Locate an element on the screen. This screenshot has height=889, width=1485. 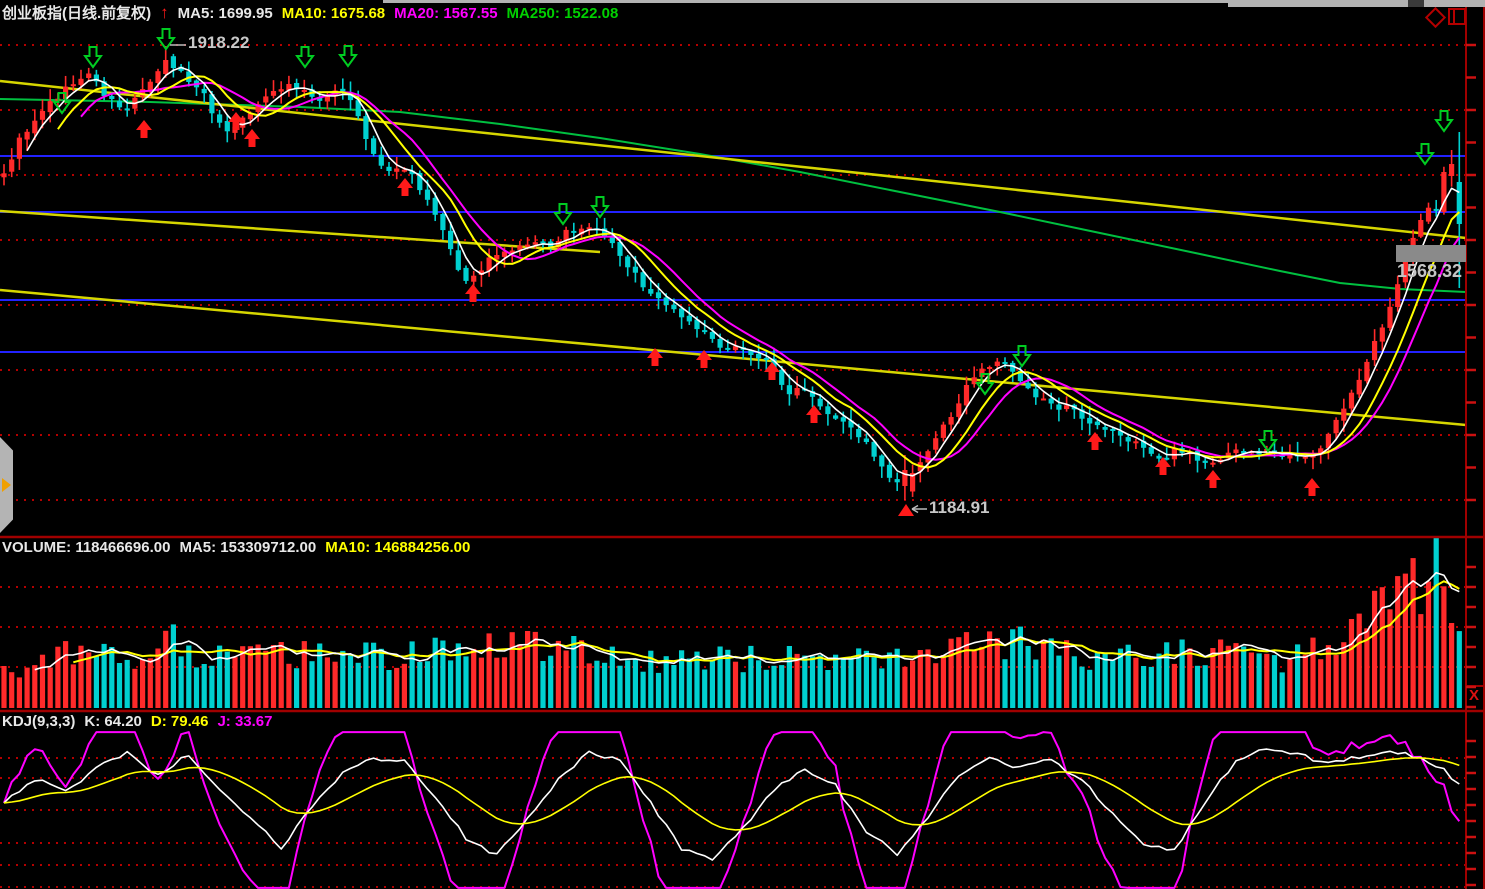
close-indicator-button: X is located at coordinates (1474, 695).